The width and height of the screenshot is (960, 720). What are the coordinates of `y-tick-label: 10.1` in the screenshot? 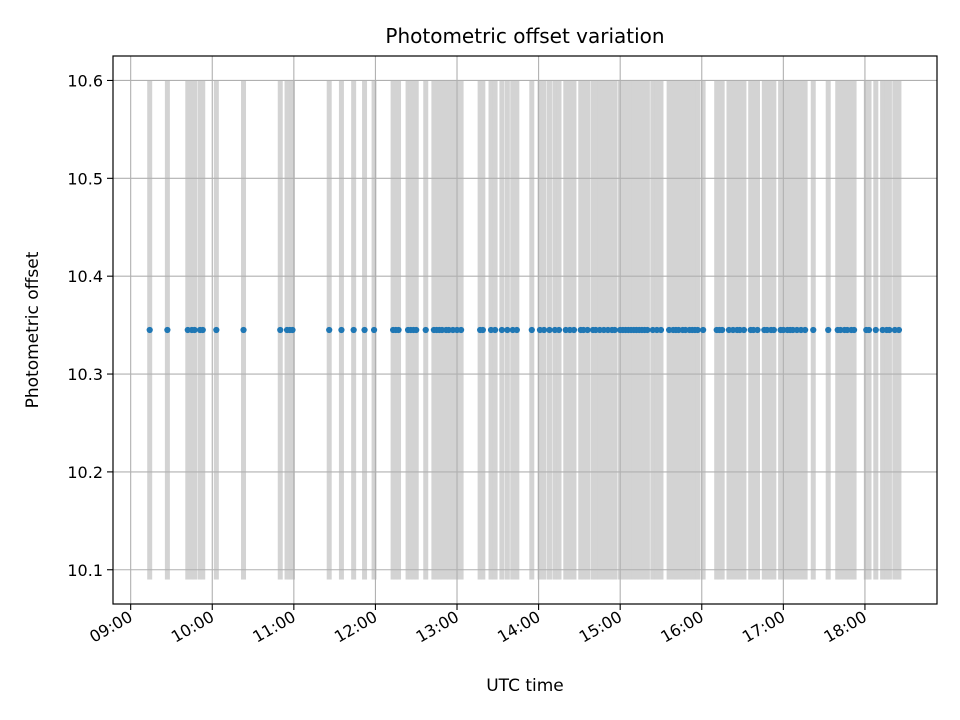 It's located at (85, 570).